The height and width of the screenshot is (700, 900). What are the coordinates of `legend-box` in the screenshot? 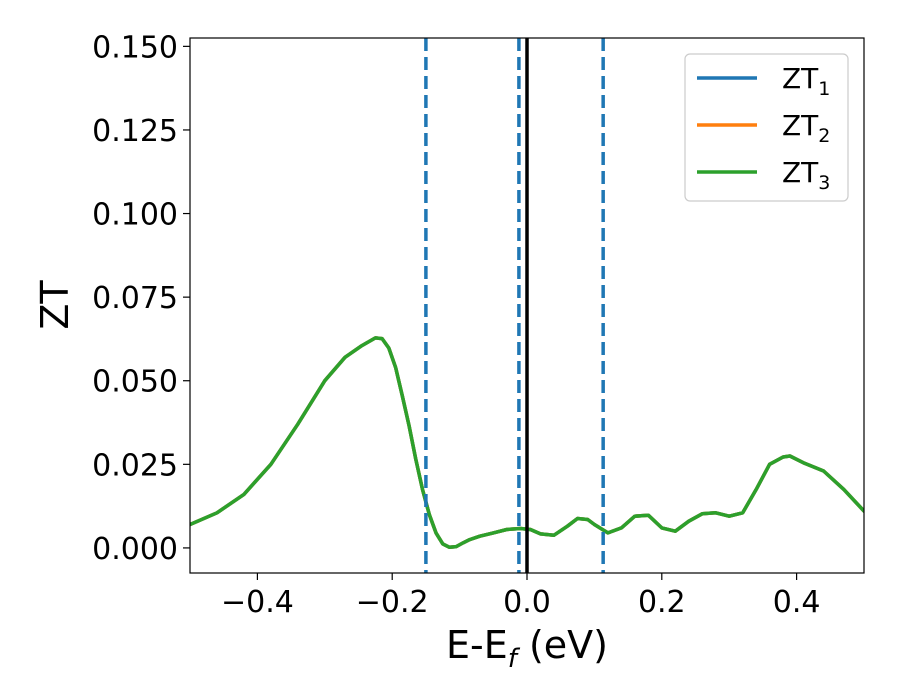 It's located at (766, 127).